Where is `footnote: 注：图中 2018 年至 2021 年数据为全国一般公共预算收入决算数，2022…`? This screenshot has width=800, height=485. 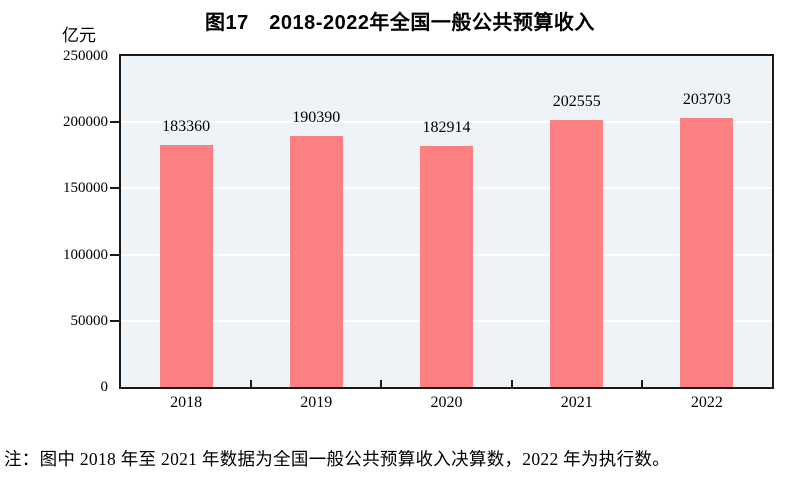 footnote: 注：图中 2018 年至 2021 年数据为全国一般公共预算收入决算数，2022… is located at coordinates (337, 459).